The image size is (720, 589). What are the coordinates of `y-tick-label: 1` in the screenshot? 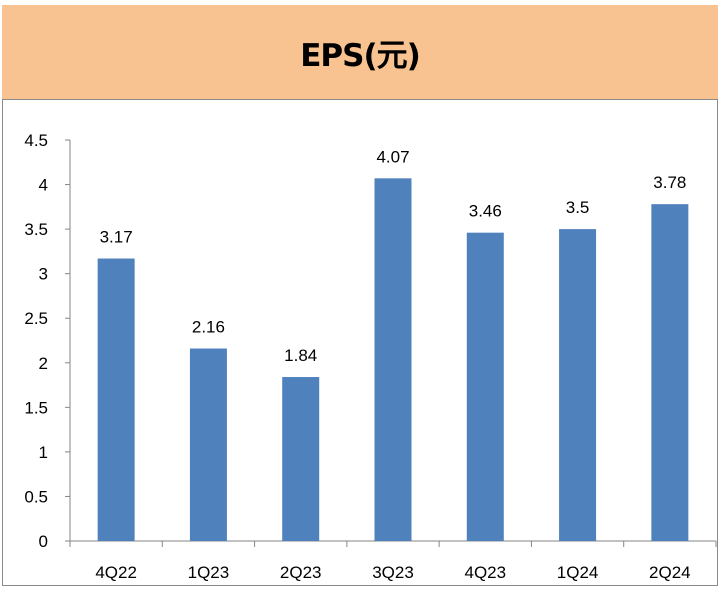 It's located at (43, 452).